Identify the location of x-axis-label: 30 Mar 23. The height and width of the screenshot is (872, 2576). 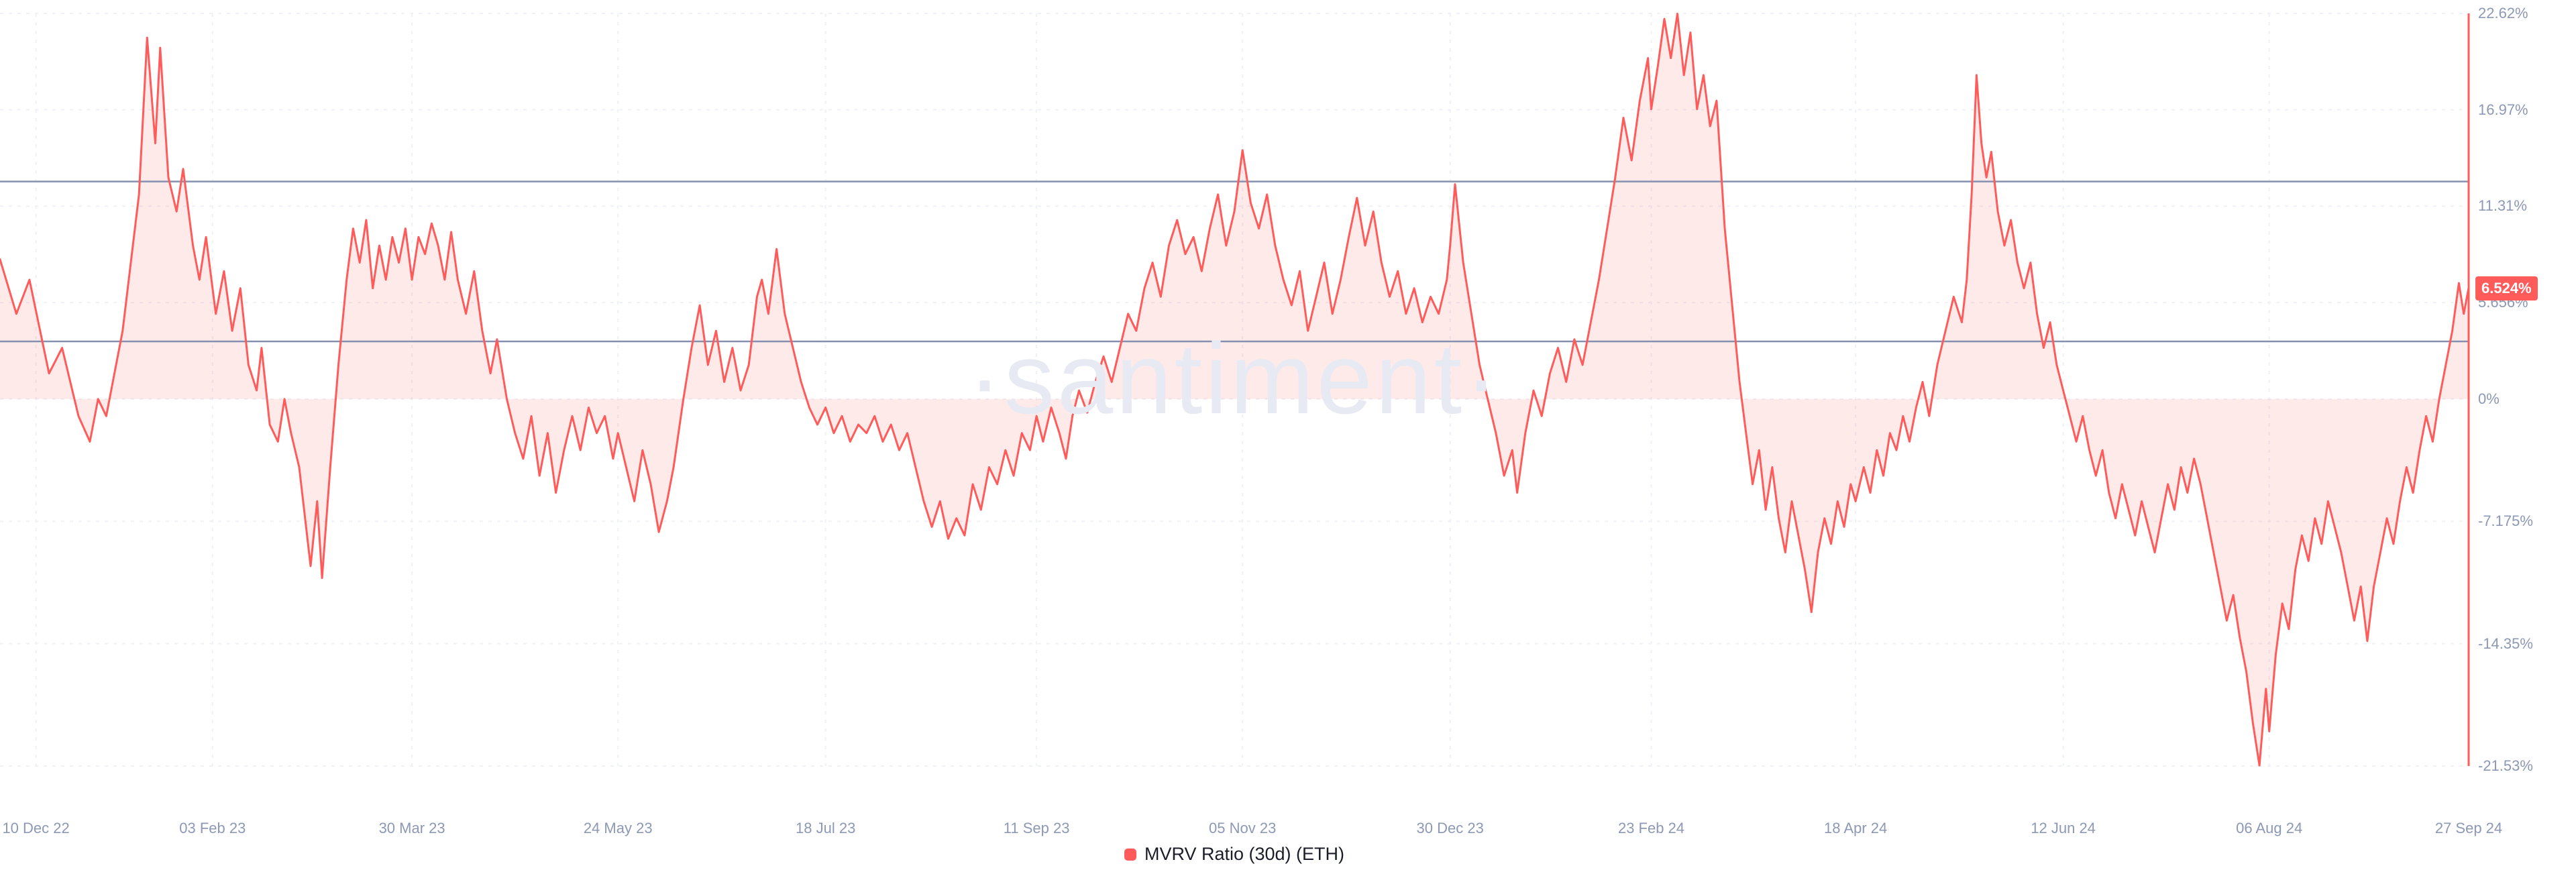
(411, 828).